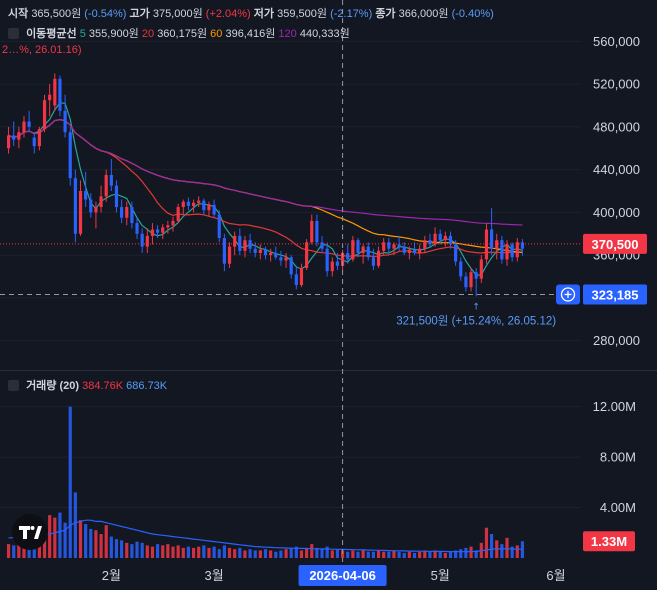  What do you see at coordinates (111, 575) in the screenshot?
I see `time-tick-label: 2월` at bounding box center [111, 575].